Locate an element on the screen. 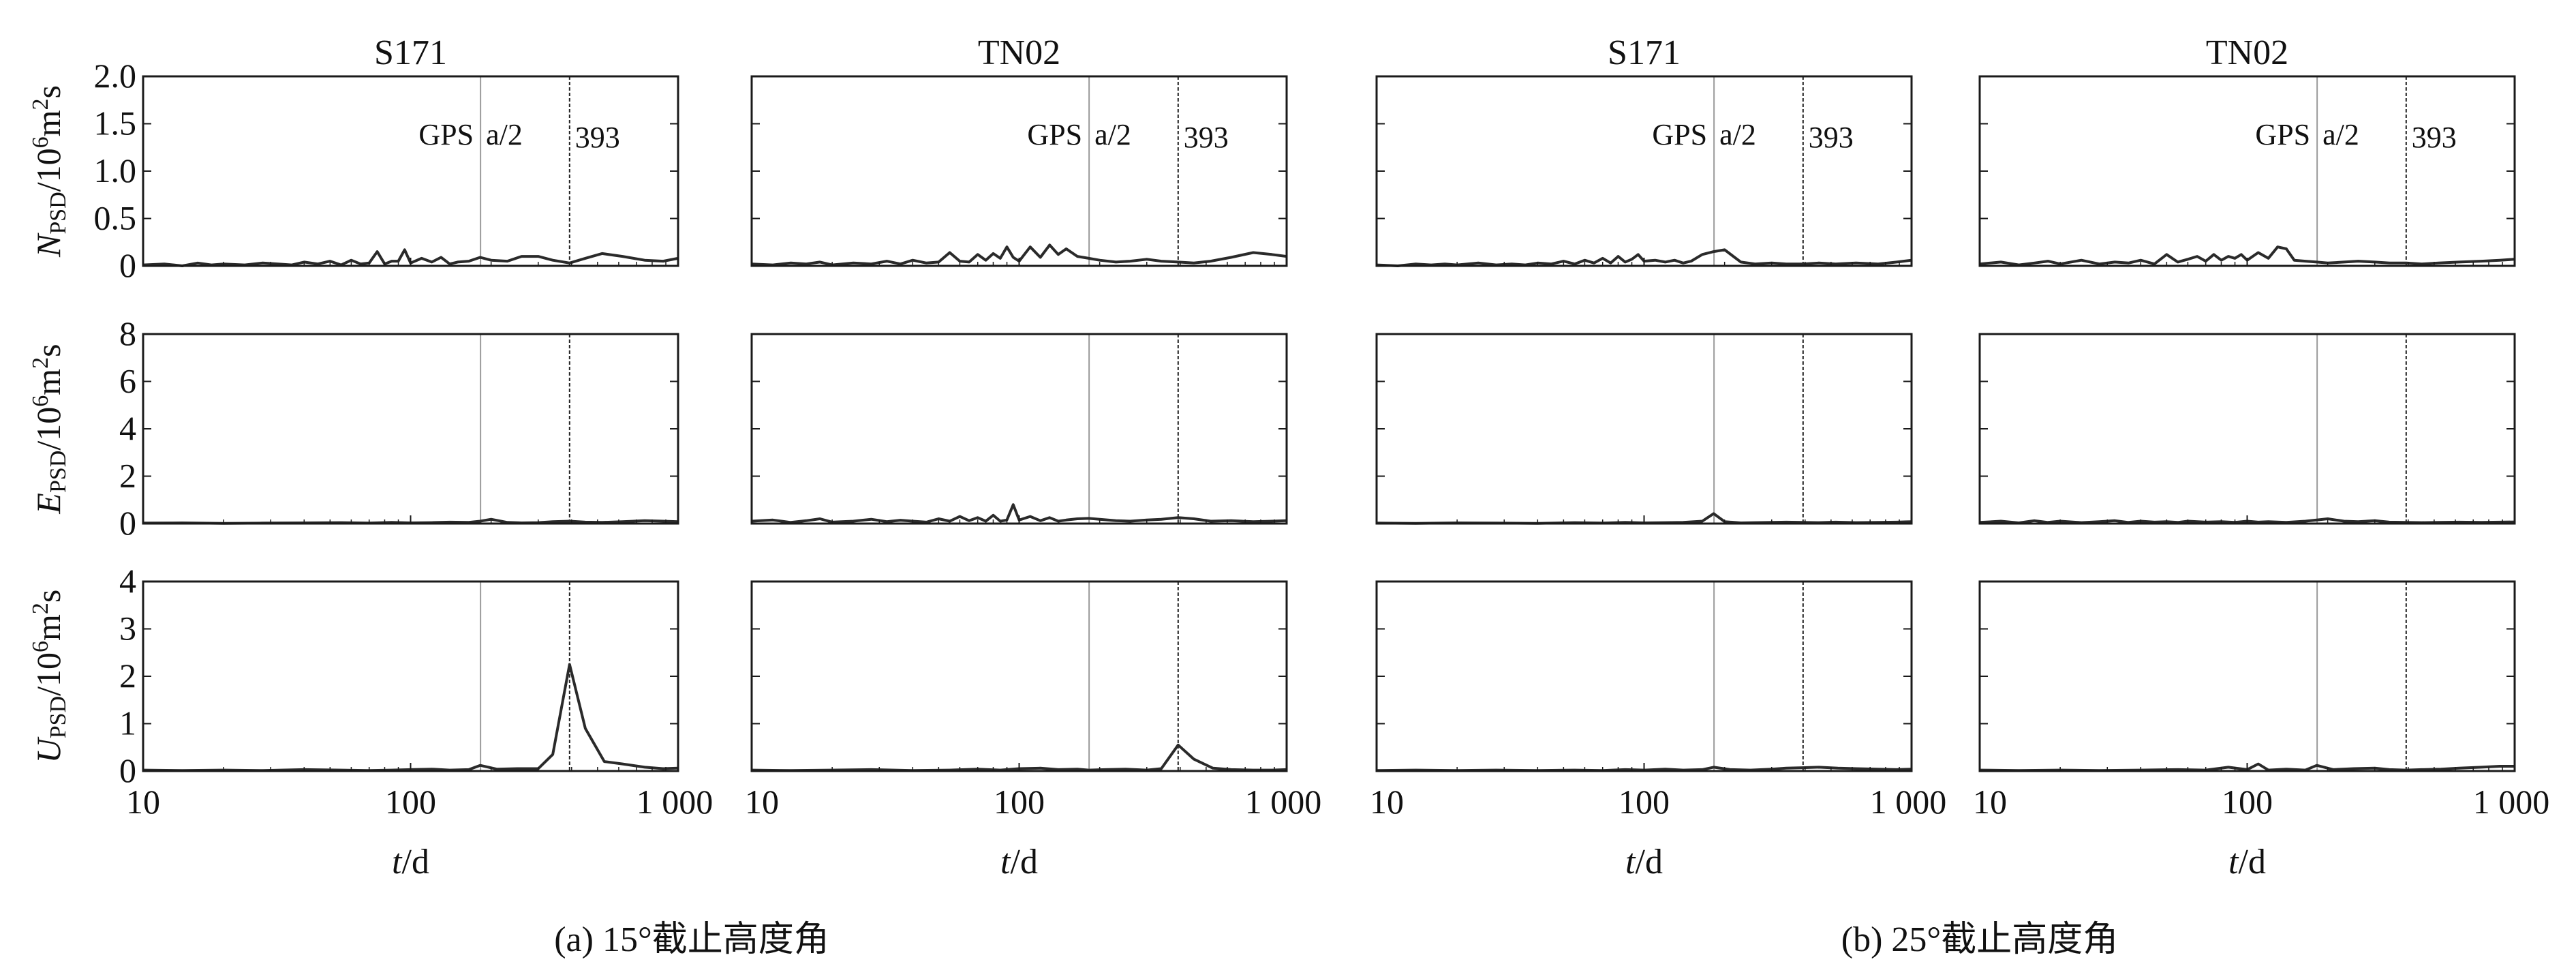 This screenshot has height=966, width=2576. panel-a-s171-n: GPS a/2 393 S171 0 0.5 1.0 1.5 2.0 NPSD/106m2s is located at coordinates (353, 158).